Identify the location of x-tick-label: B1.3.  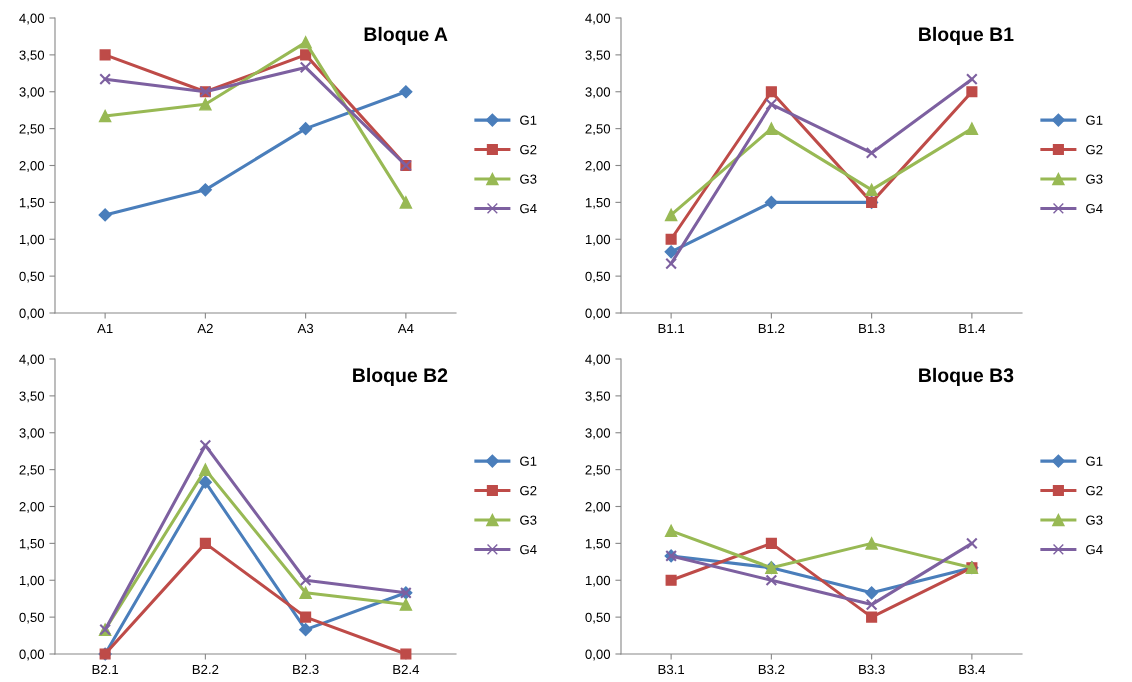
(872, 328).